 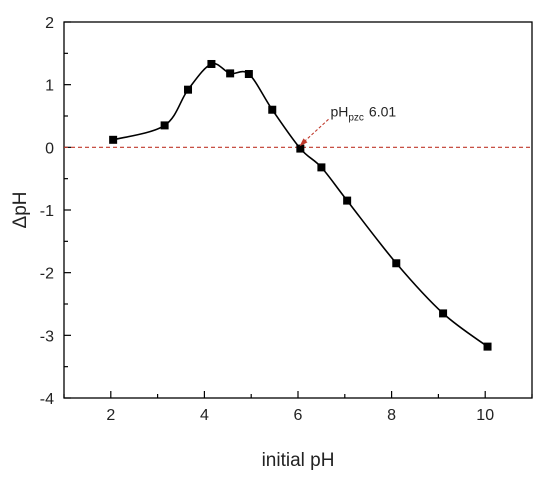 I want to click on annotation-main: pH, so click(x=339, y=111).